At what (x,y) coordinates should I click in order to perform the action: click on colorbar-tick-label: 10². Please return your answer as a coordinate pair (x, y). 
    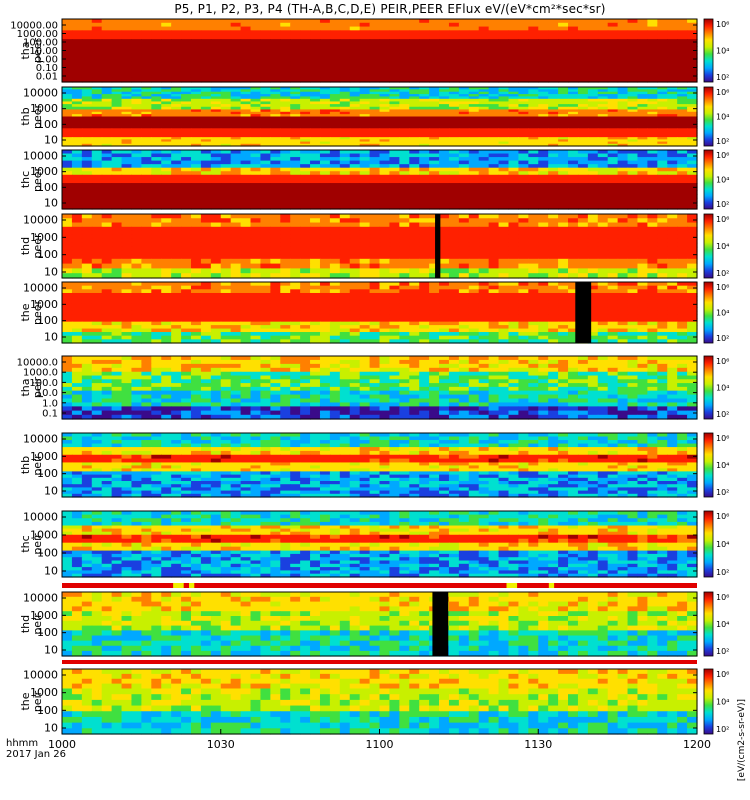
    Looking at the image, I should click on (722, 273).